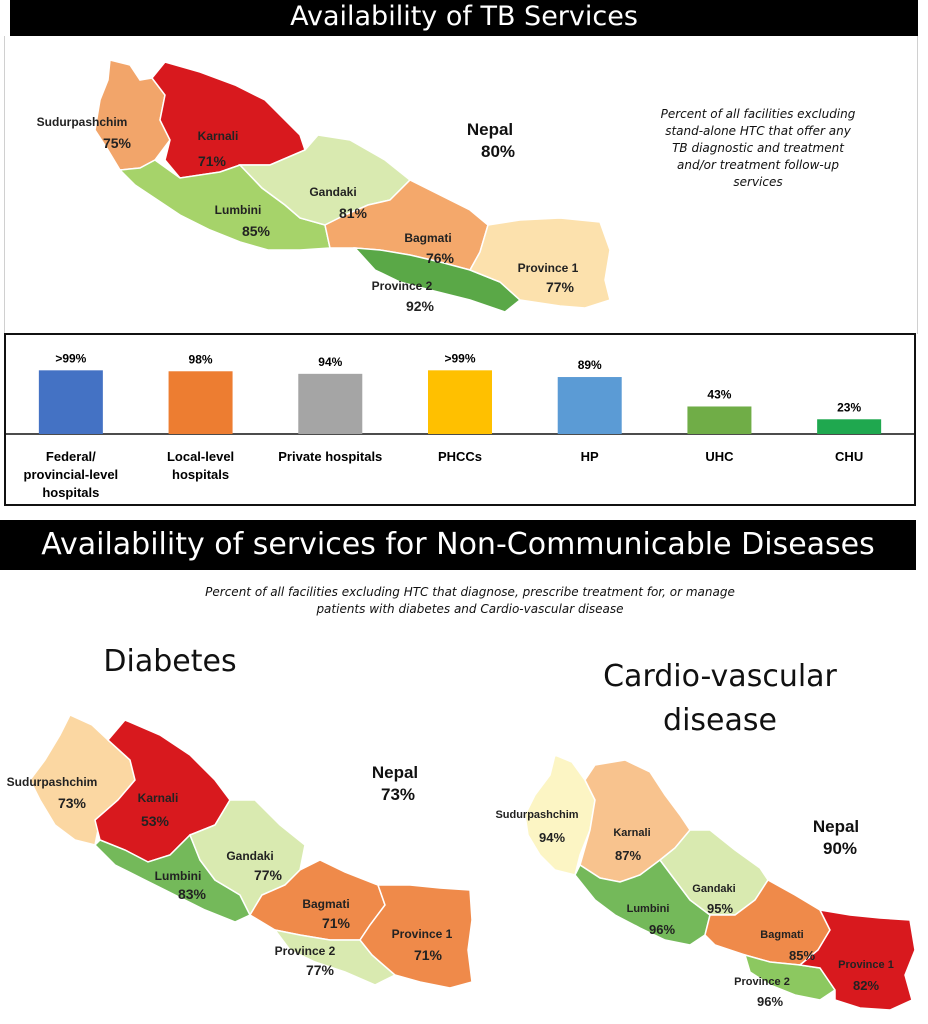 This screenshot has height=1024, width=928. Describe the element at coordinates (770, 1001) in the screenshot. I see `cvd-label-province-2-value: 96%` at that location.